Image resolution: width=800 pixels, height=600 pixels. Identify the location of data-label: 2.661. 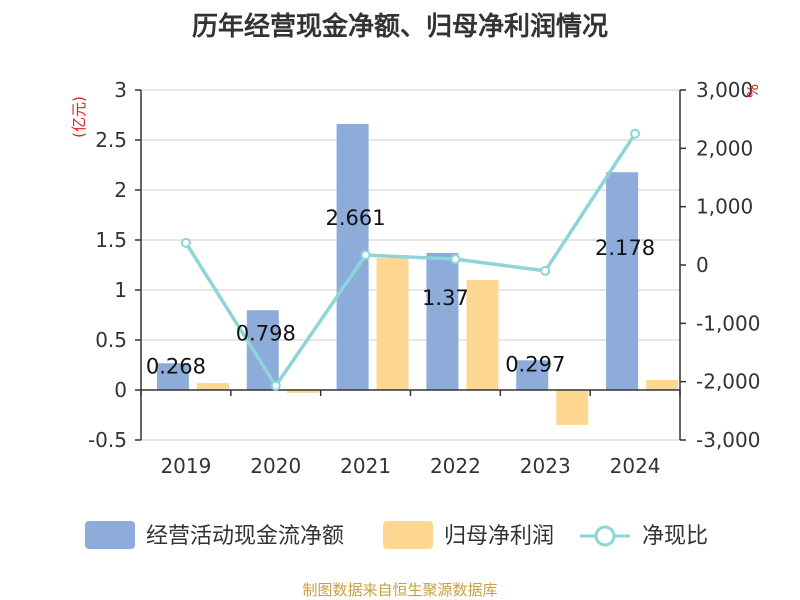
(356, 218).